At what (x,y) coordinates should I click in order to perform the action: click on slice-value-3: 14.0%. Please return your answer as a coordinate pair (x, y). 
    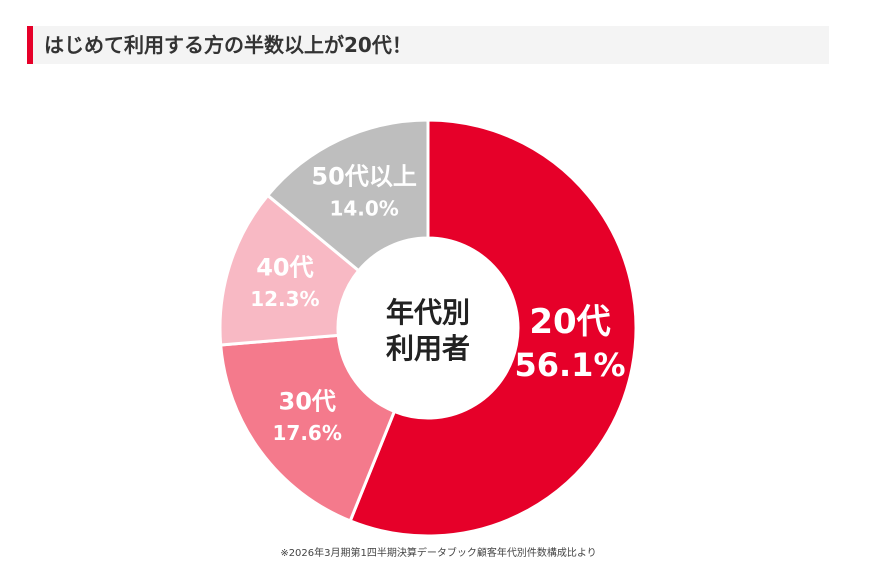
    Looking at the image, I should click on (363, 208).